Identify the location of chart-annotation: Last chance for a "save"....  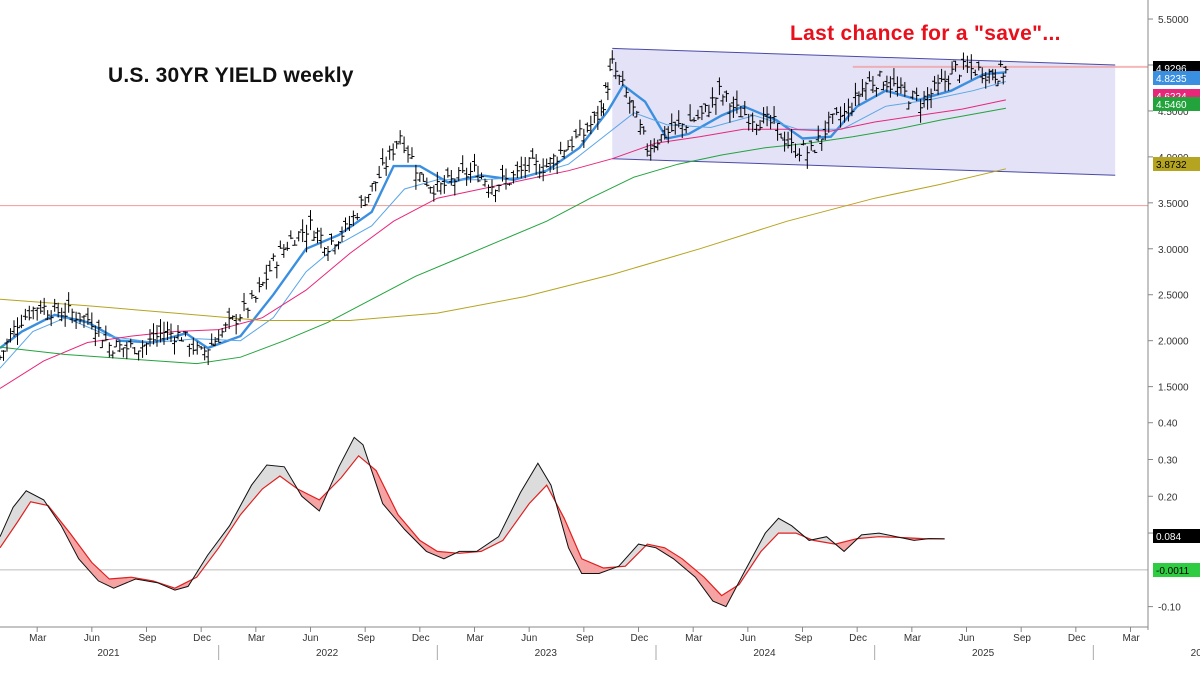
(925, 34).